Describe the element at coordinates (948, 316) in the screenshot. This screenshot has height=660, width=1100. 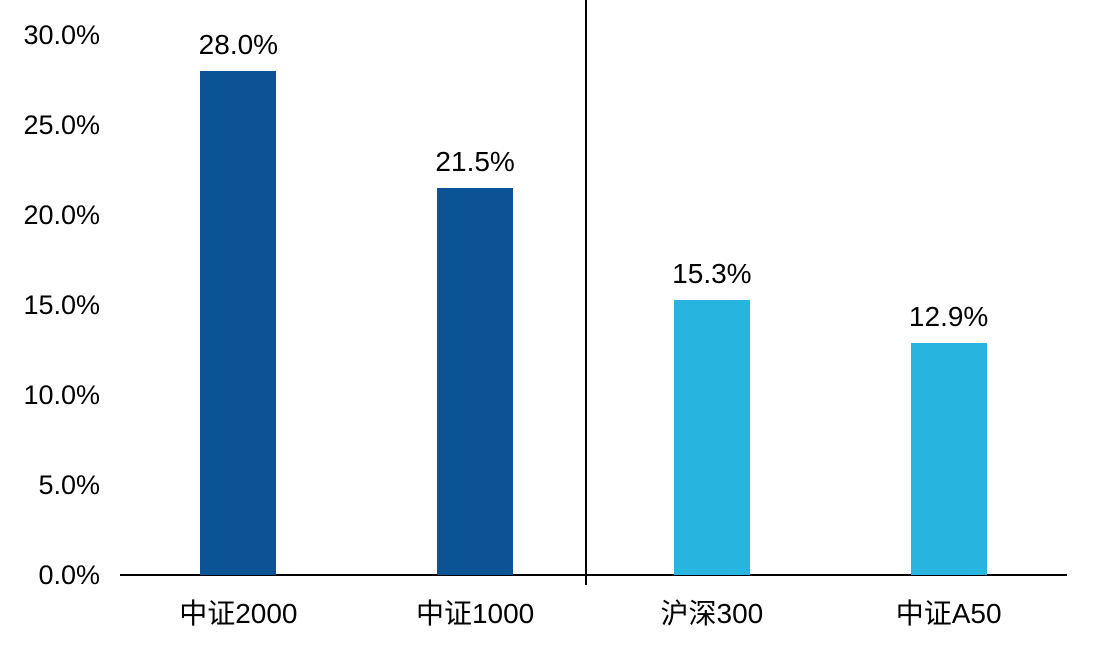
I see `value-label: 12.9%` at that location.